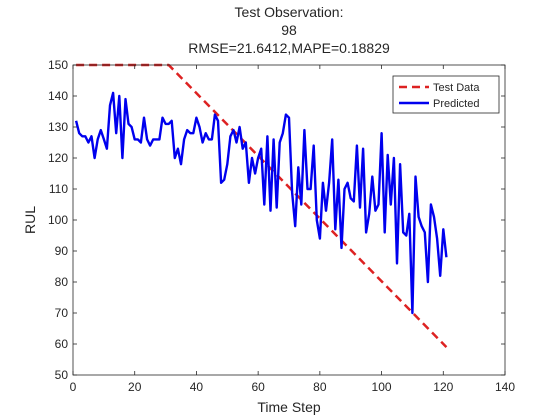 This screenshot has height=420, width=560. I want to click on y-tick-label: 110, so click(58, 189).